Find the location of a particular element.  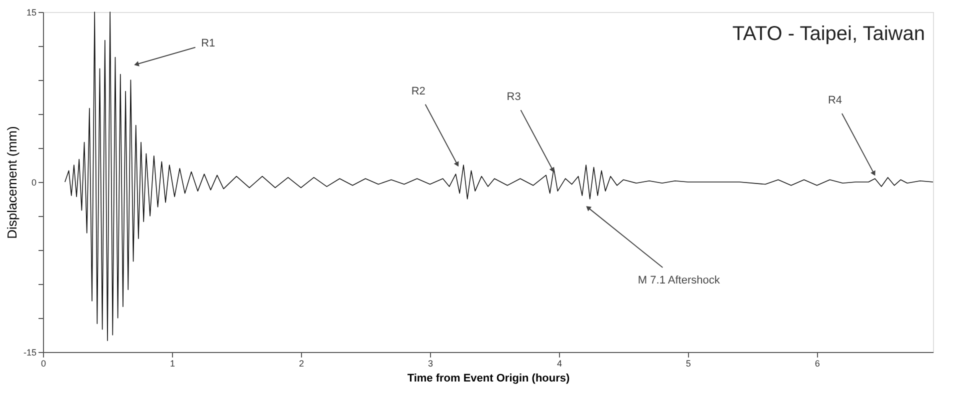

y-axis-title: Displacement (mm) is located at coordinates (12, 182).